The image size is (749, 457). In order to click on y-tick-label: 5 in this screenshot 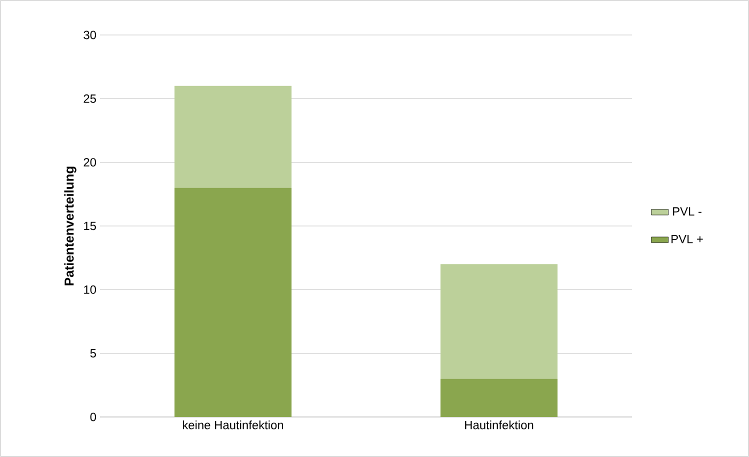, I will do `click(93, 353)`.